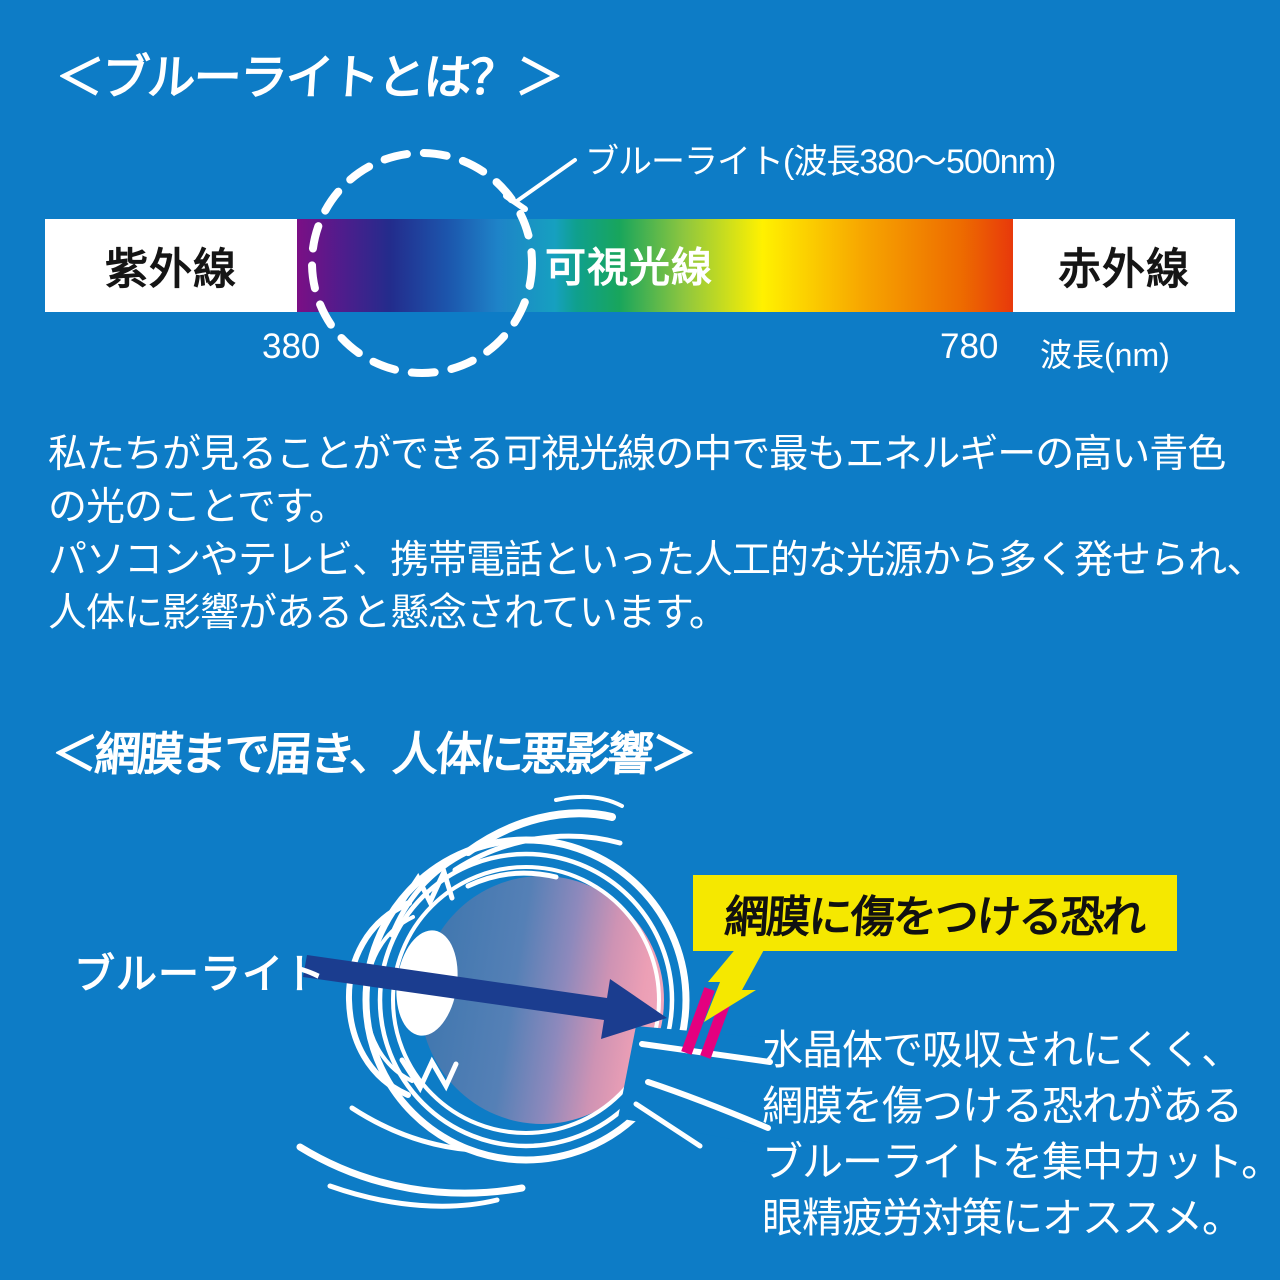  I want to click on tick-380: 380, so click(291, 346).